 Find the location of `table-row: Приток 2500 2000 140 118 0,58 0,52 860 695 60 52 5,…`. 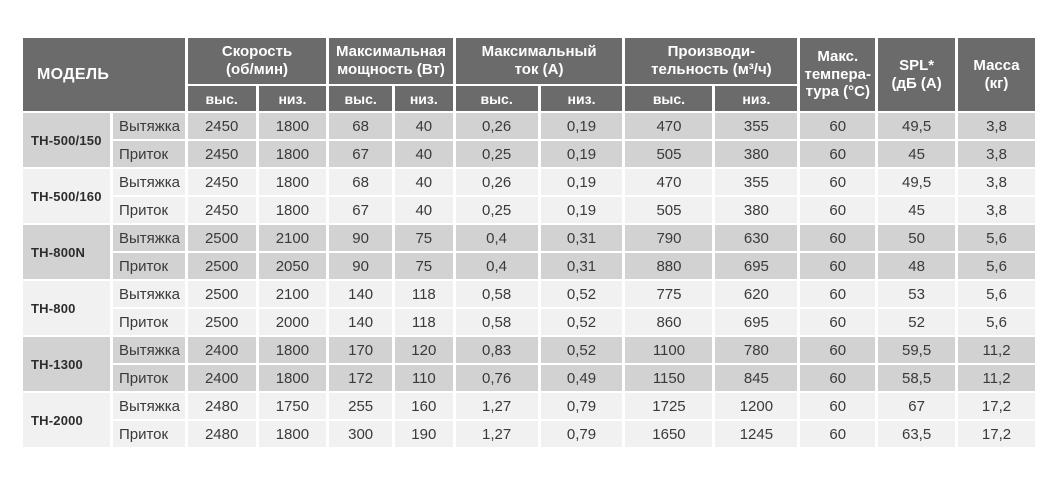

table-row: Приток 2500 2000 140 118 0,58 0,52 860 695 60 52 5,… is located at coordinates (529, 322).